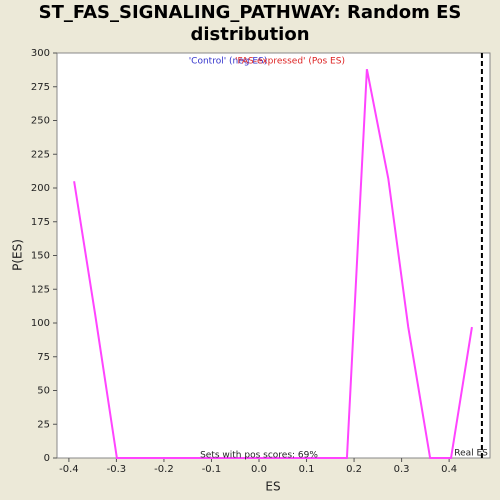  I want to click on y-tick-label: 75, so click(43, 357).